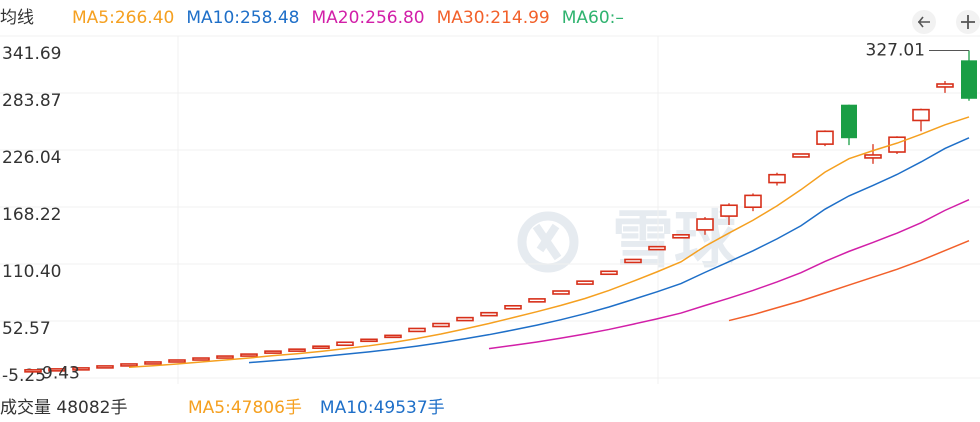 The image size is (980, 422). What do you see at coordinates (31, 215) in the screenshot?
I see `y-tick-label: 168.22` at bounding box center [31, 215].